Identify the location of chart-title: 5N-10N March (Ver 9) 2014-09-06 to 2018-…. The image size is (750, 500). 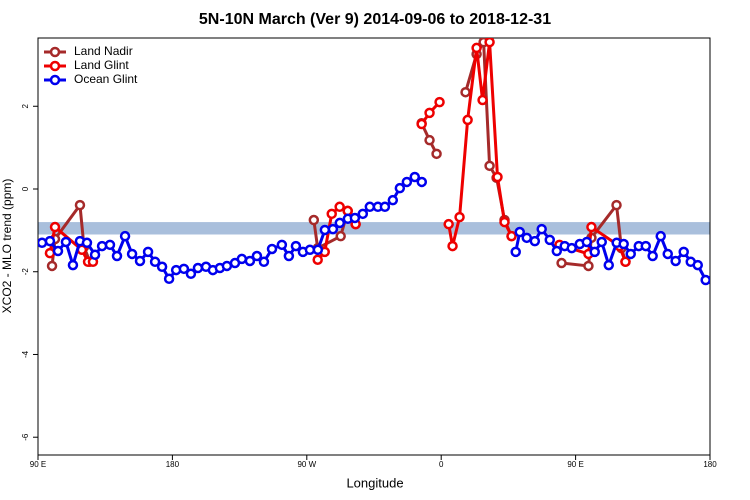
(375, 19).